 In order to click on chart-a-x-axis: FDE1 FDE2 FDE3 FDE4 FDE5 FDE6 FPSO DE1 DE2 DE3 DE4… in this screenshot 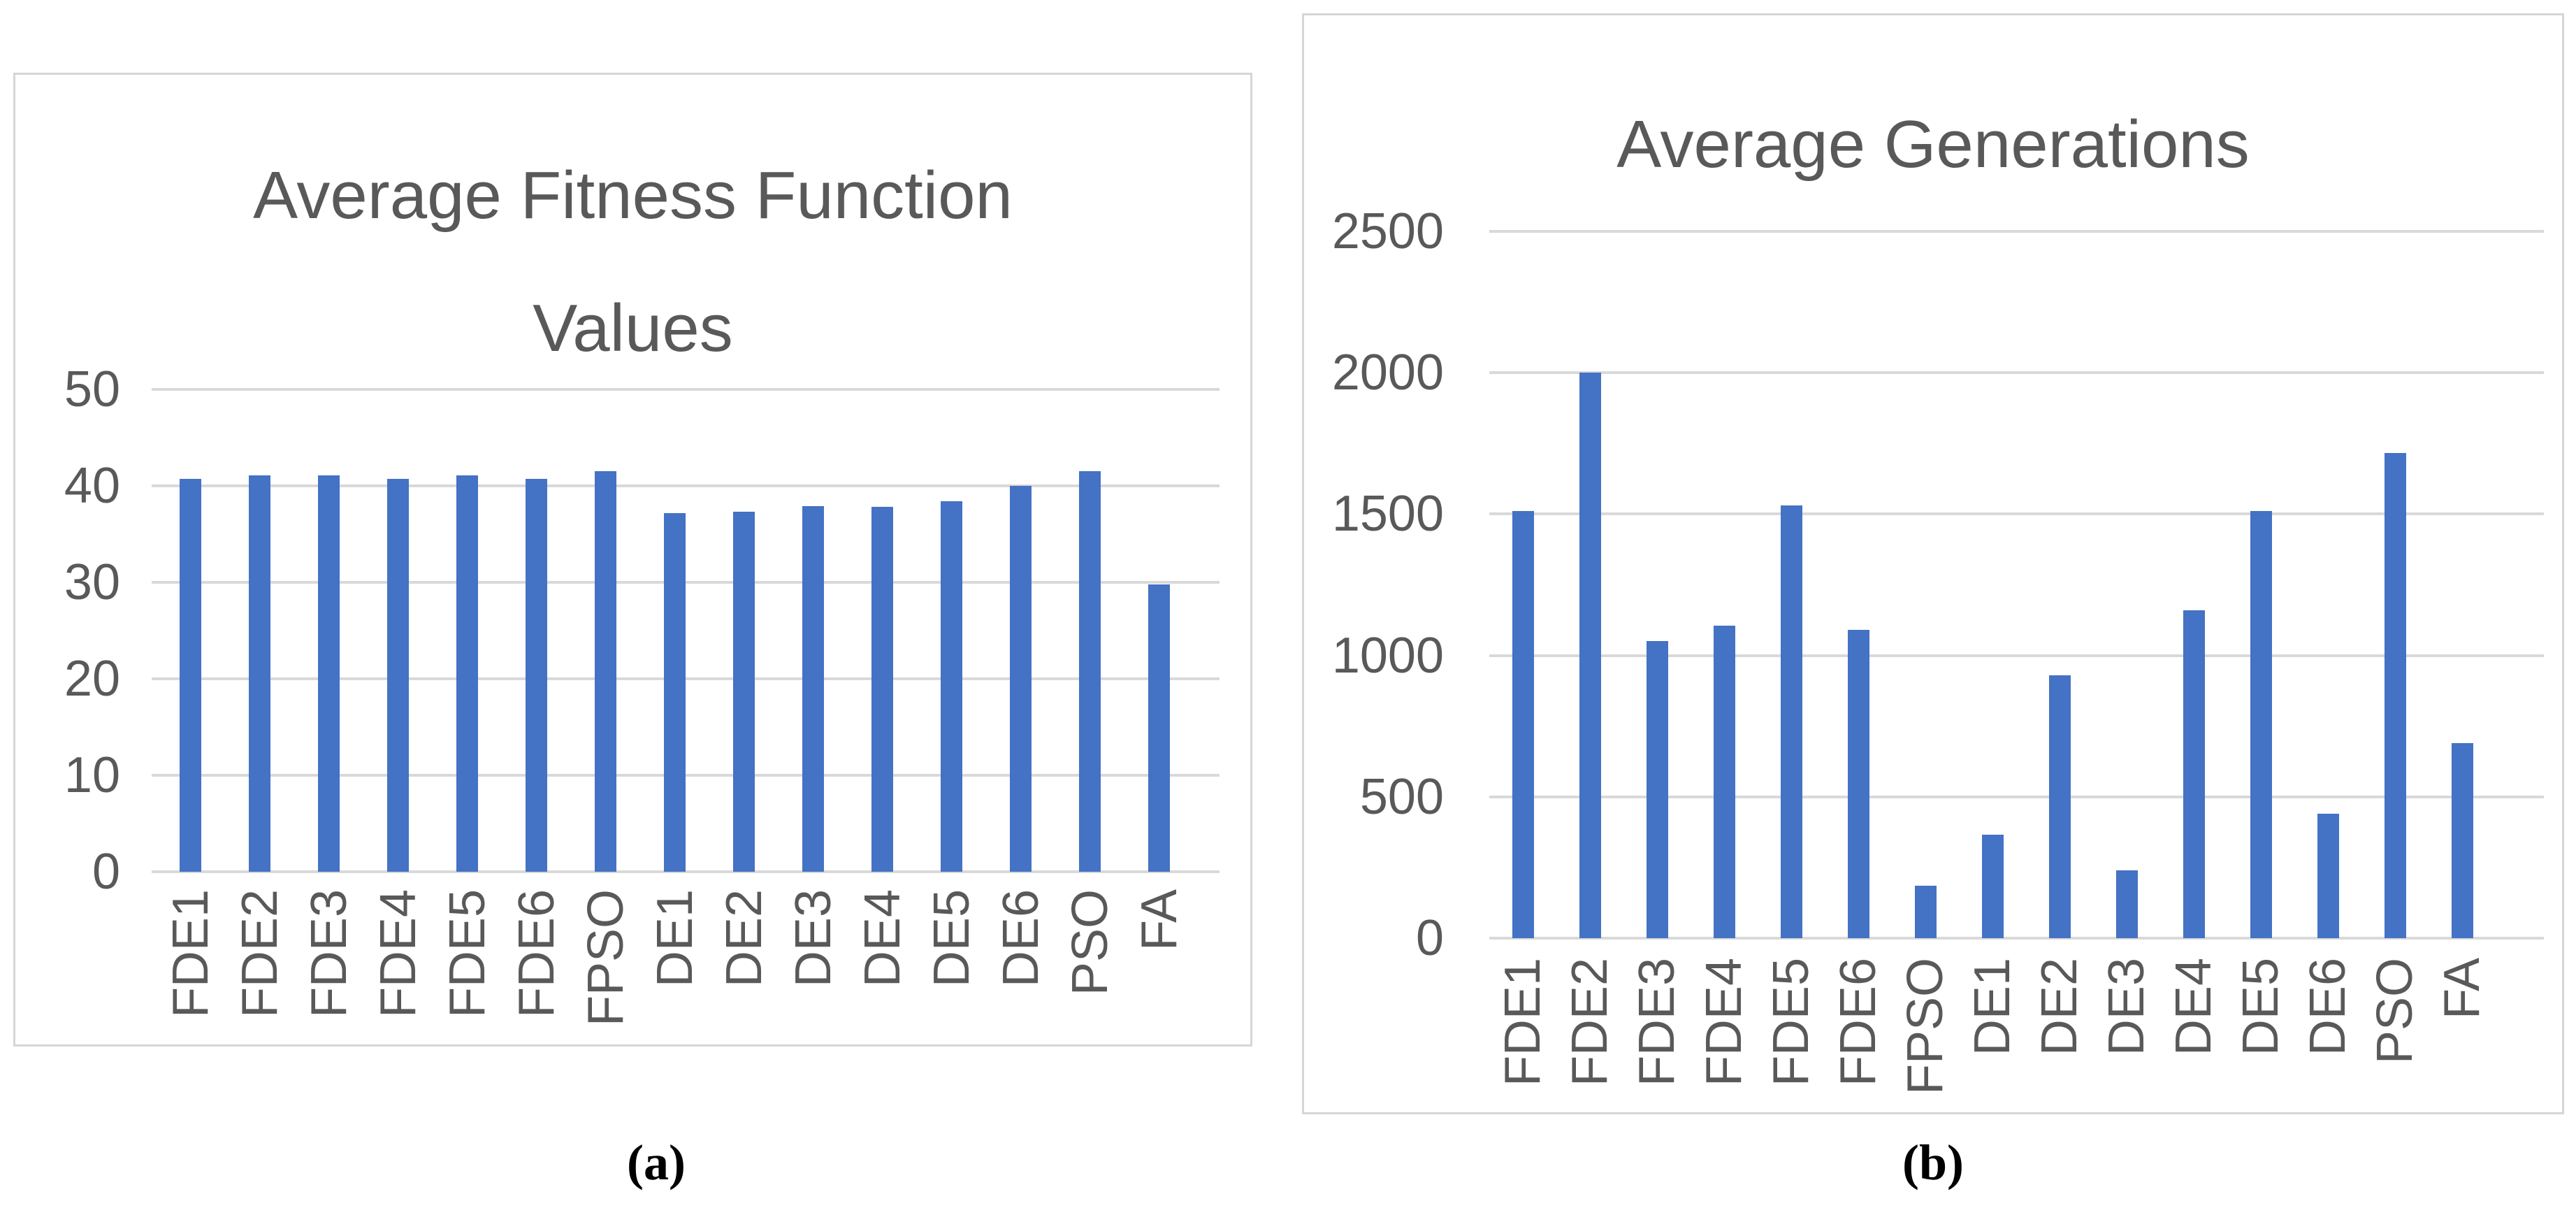, I will do `click(686, 965)`.